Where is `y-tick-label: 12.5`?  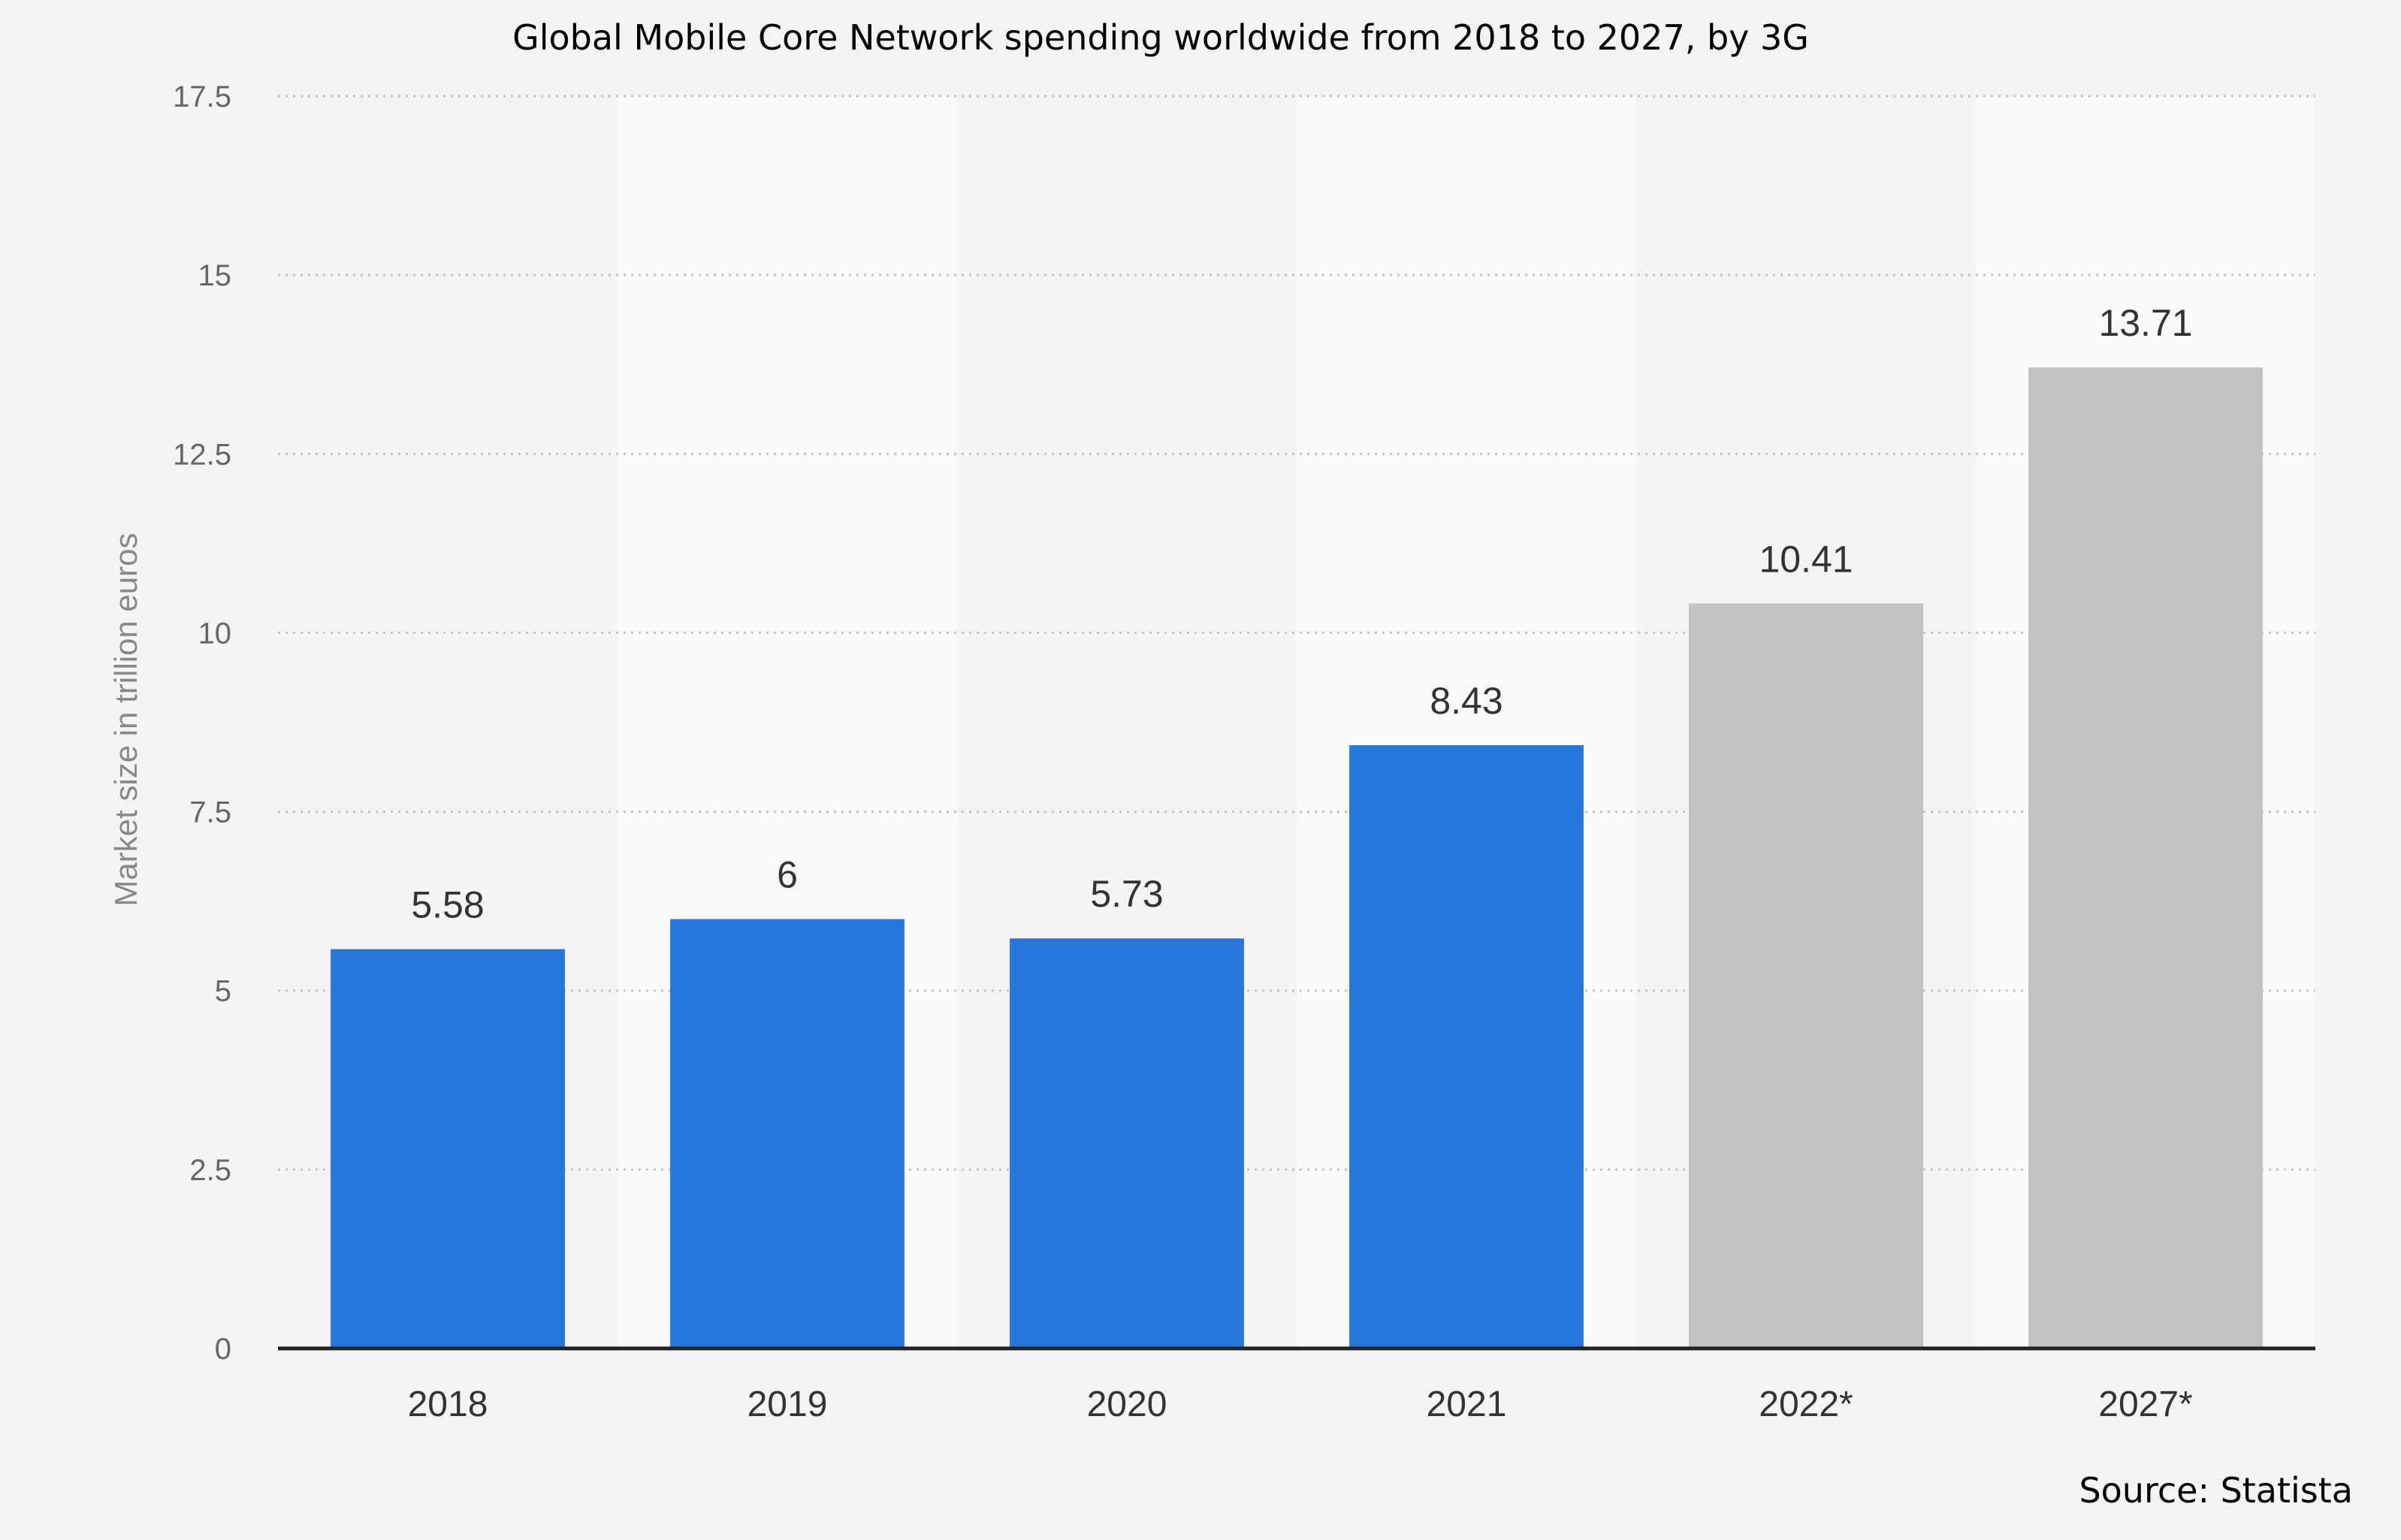
y-tick-label: 12.5 is located at coordinates (202, 454).